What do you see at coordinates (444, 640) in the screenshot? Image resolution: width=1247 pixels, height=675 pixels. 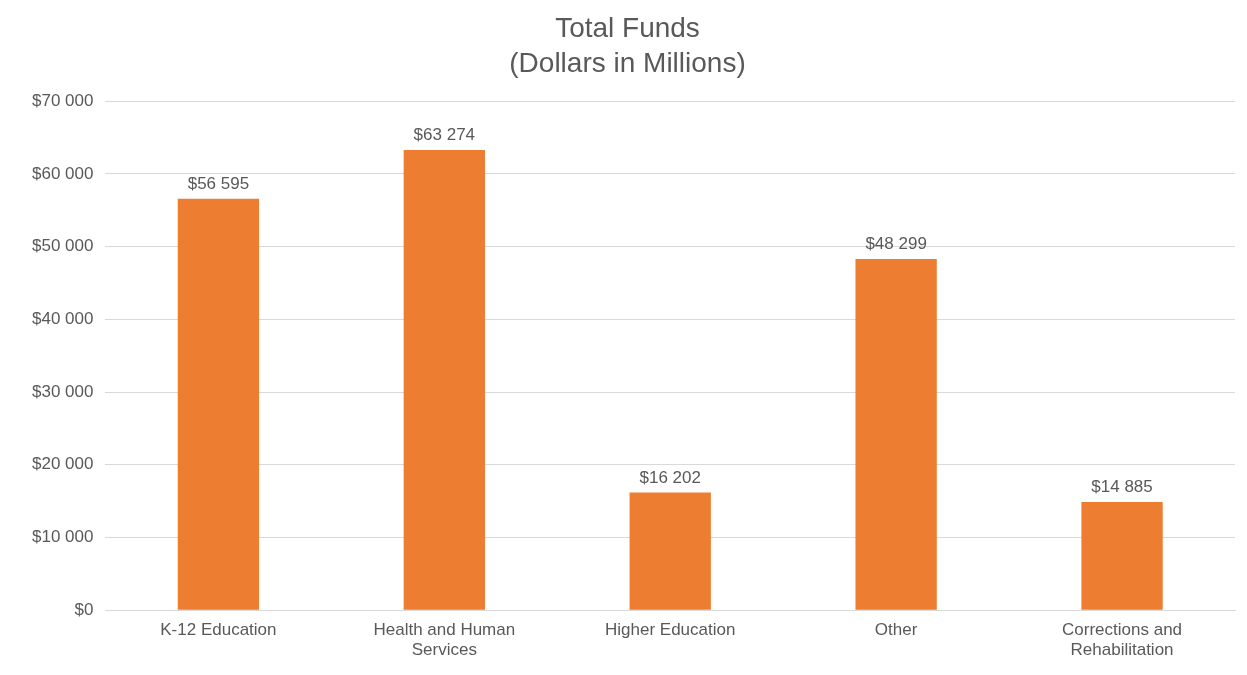 I see `x-tick-label: Health and Human Services` at bounding box center [444, 640].